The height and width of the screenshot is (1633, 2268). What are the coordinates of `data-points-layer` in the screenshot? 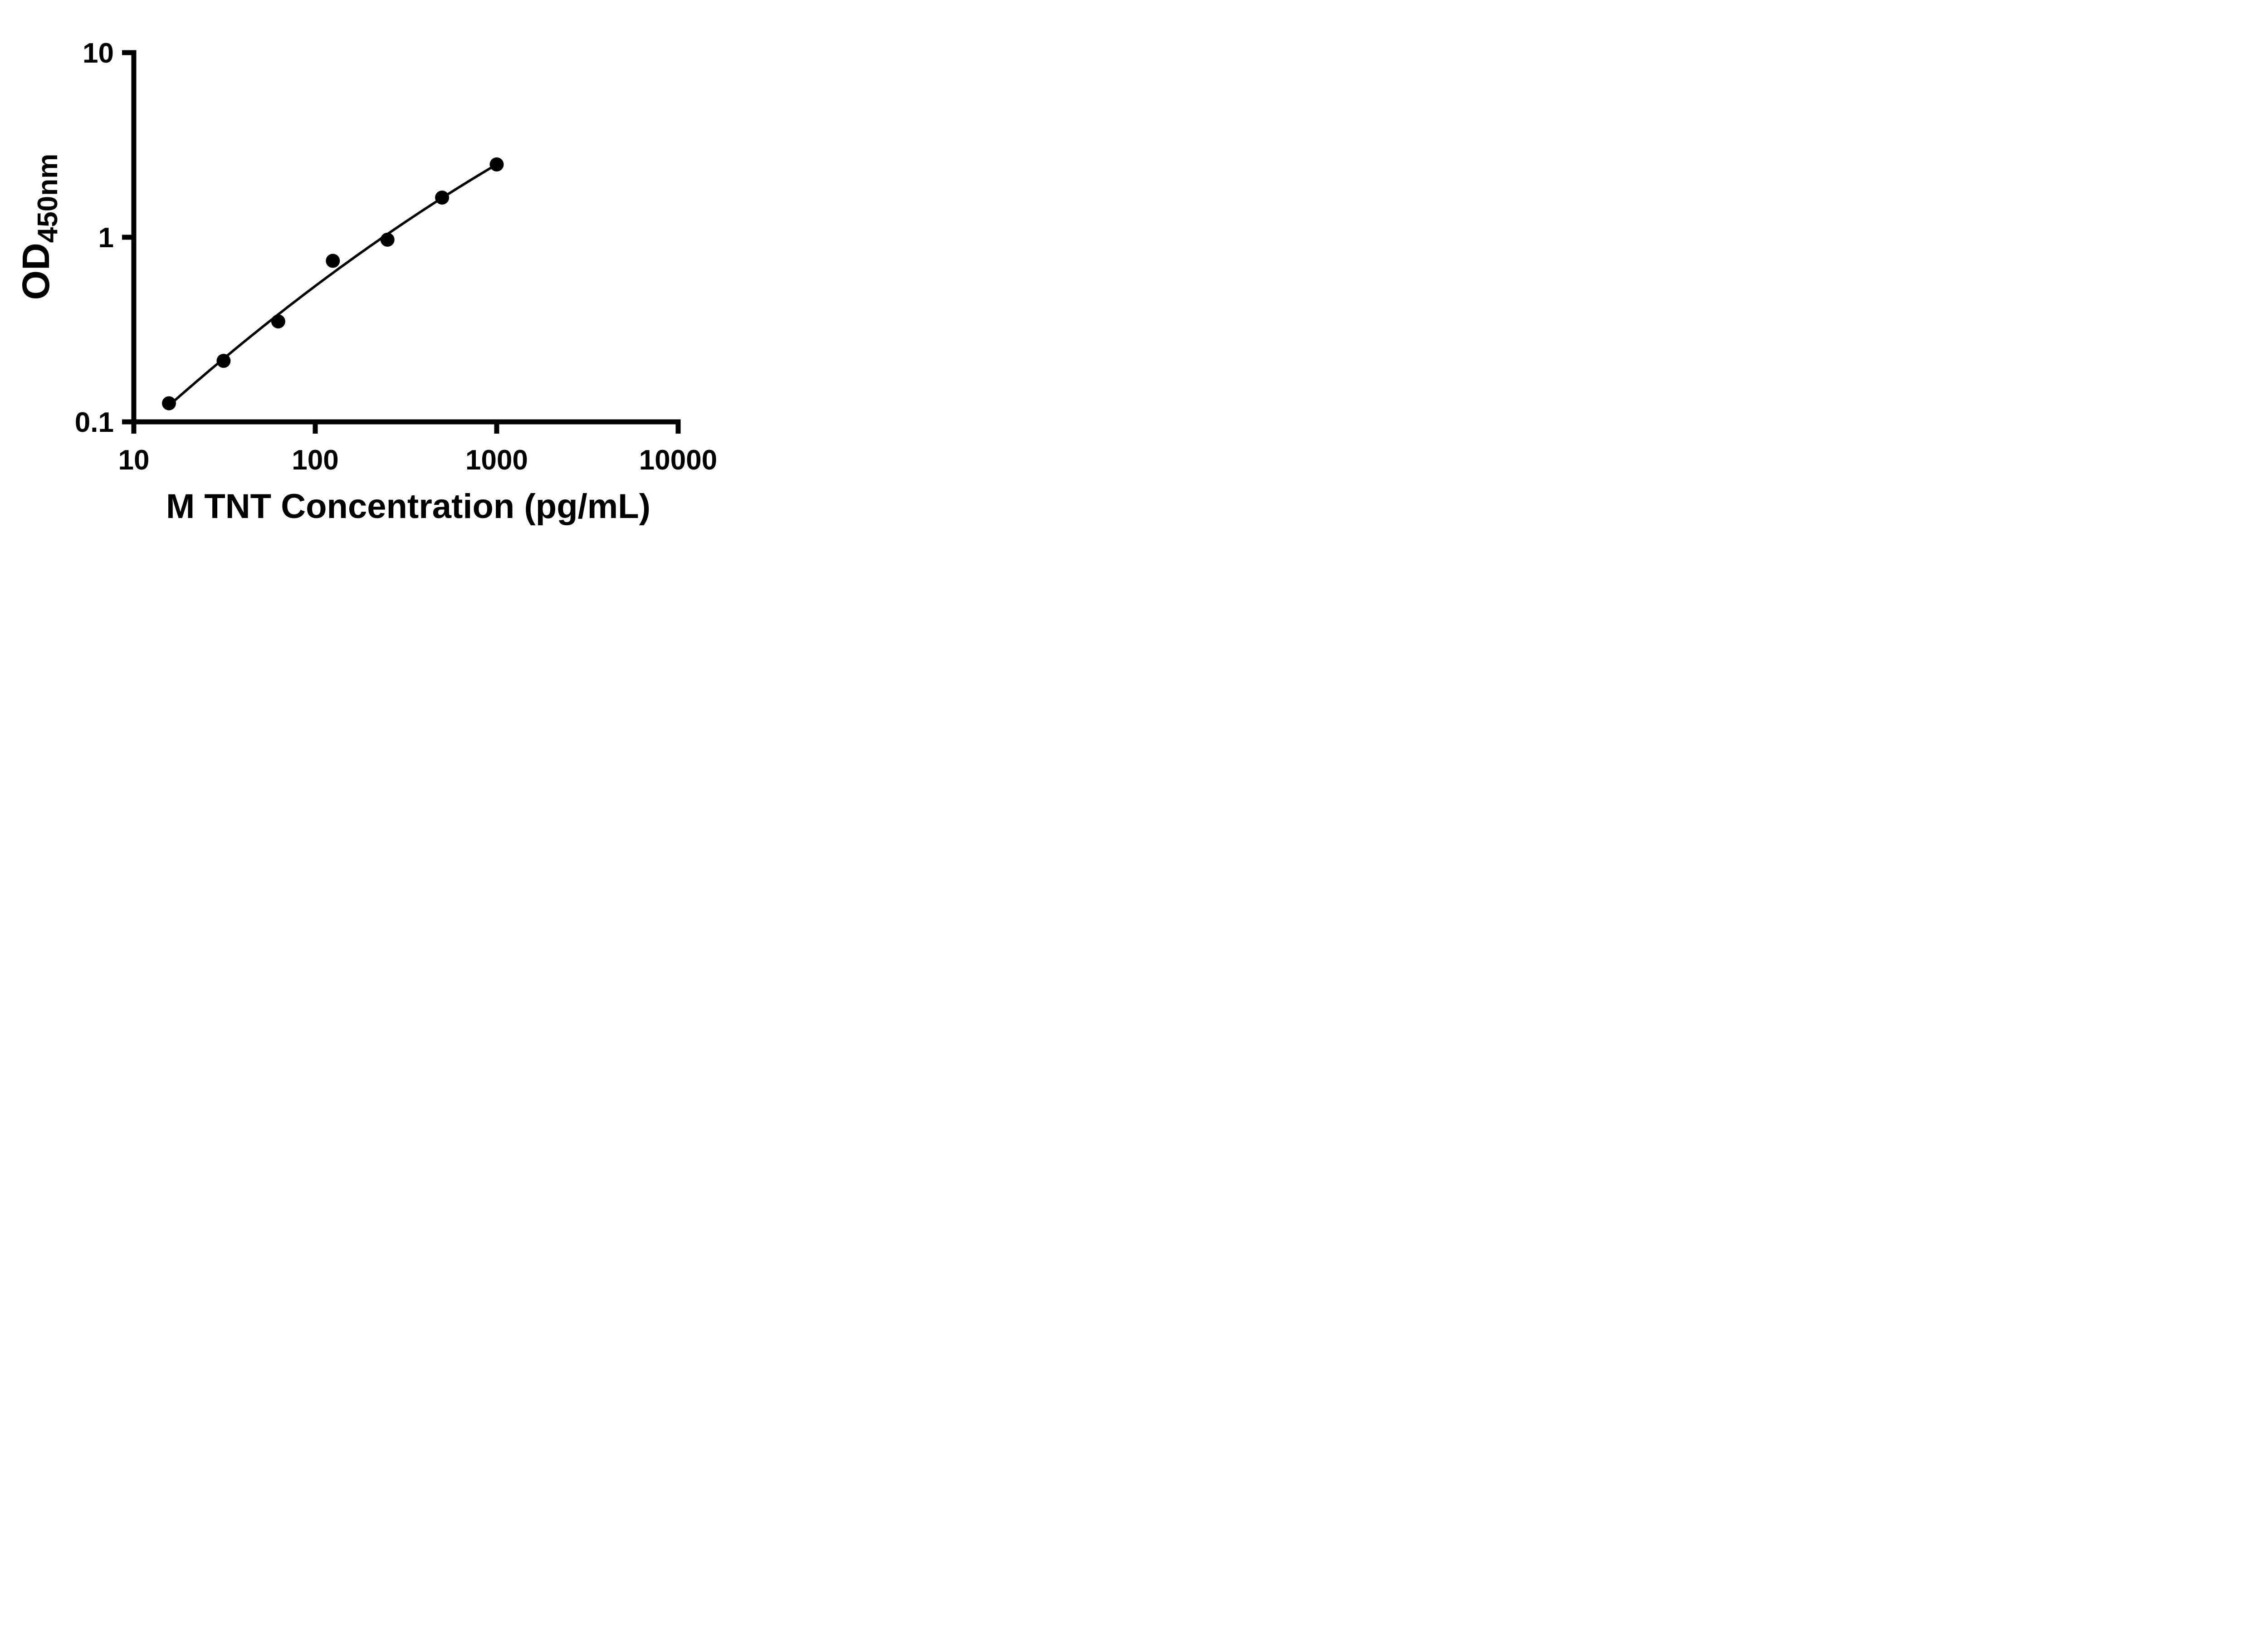 It's located at (333, 284).